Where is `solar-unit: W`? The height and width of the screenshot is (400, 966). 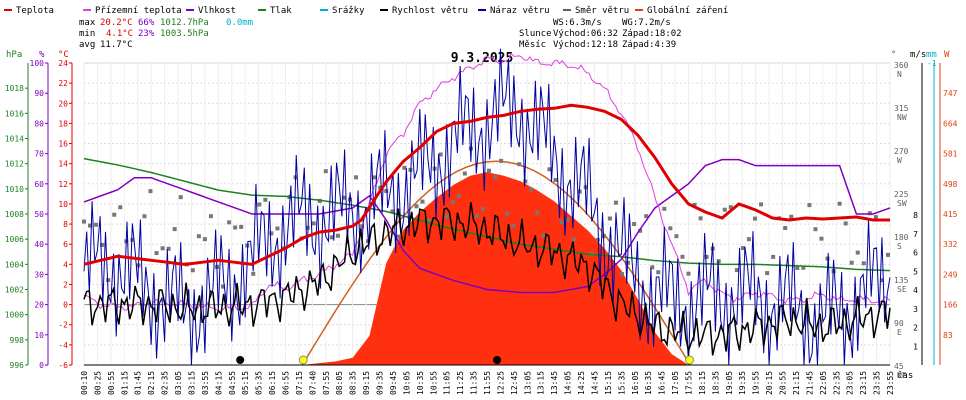 solar-unit: W is located at coordinates (947, 55).